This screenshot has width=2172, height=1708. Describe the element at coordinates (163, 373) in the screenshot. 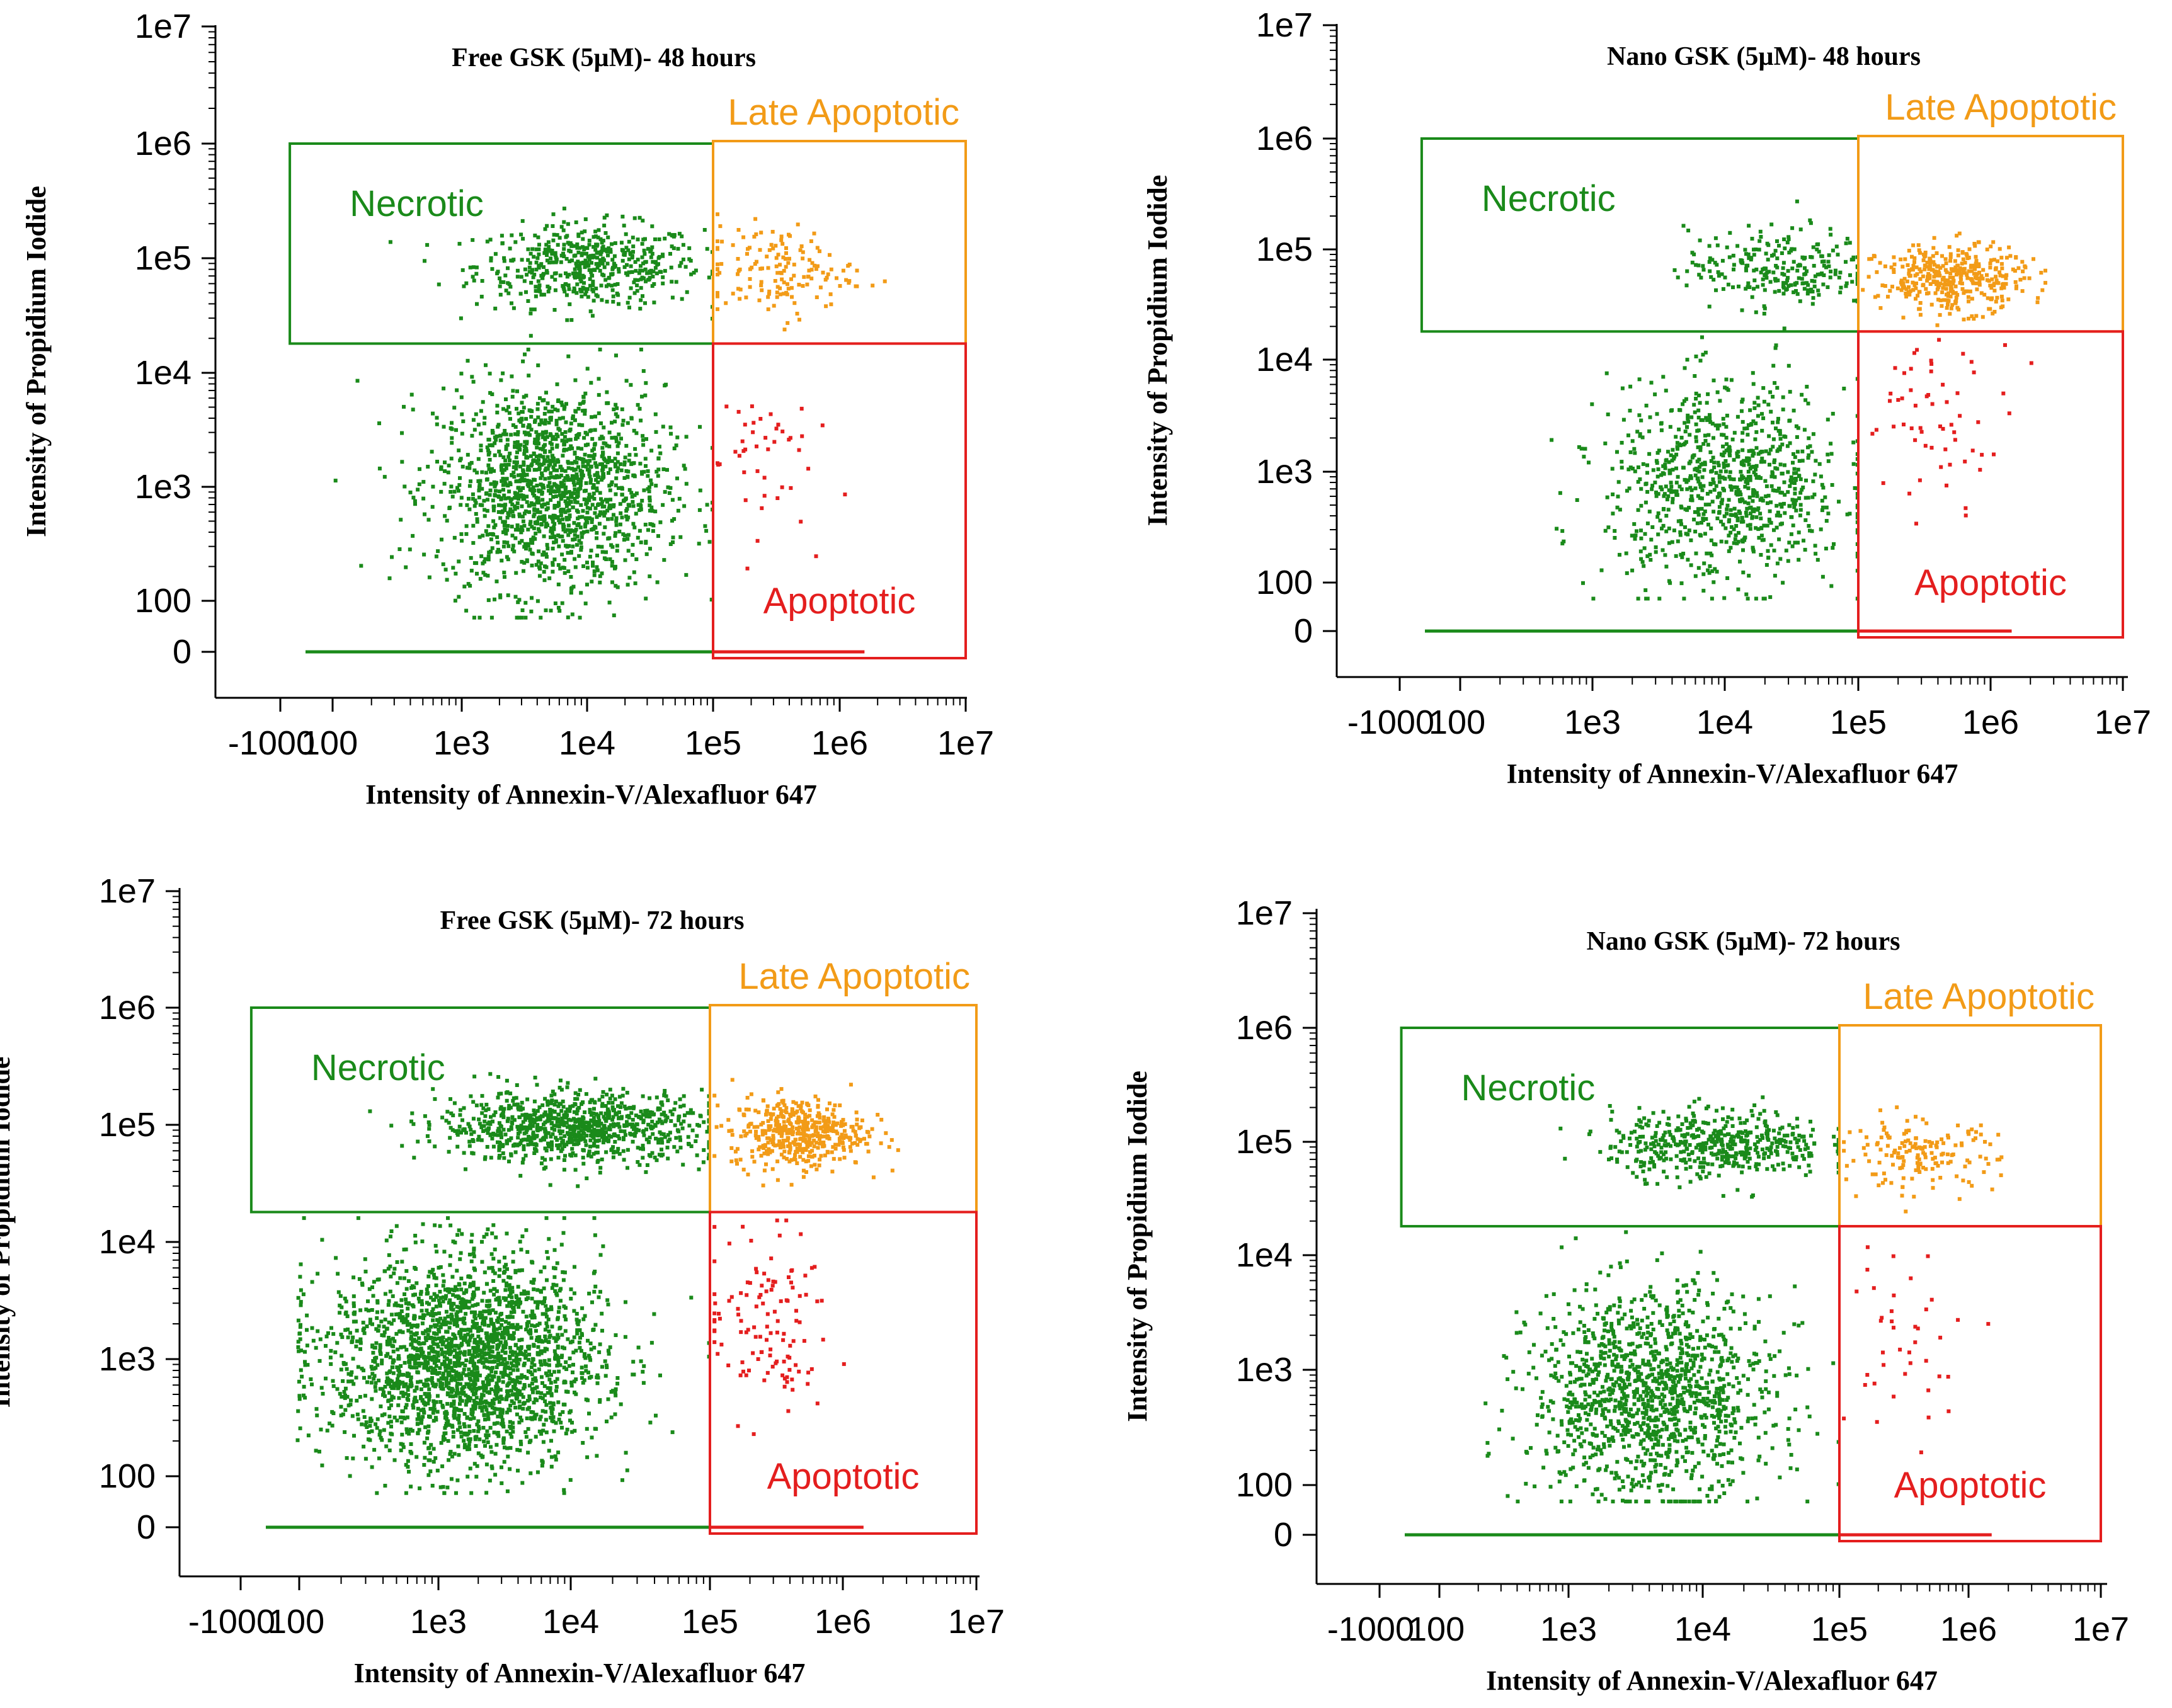

I see `y-tick-label: 1e4` at that location.